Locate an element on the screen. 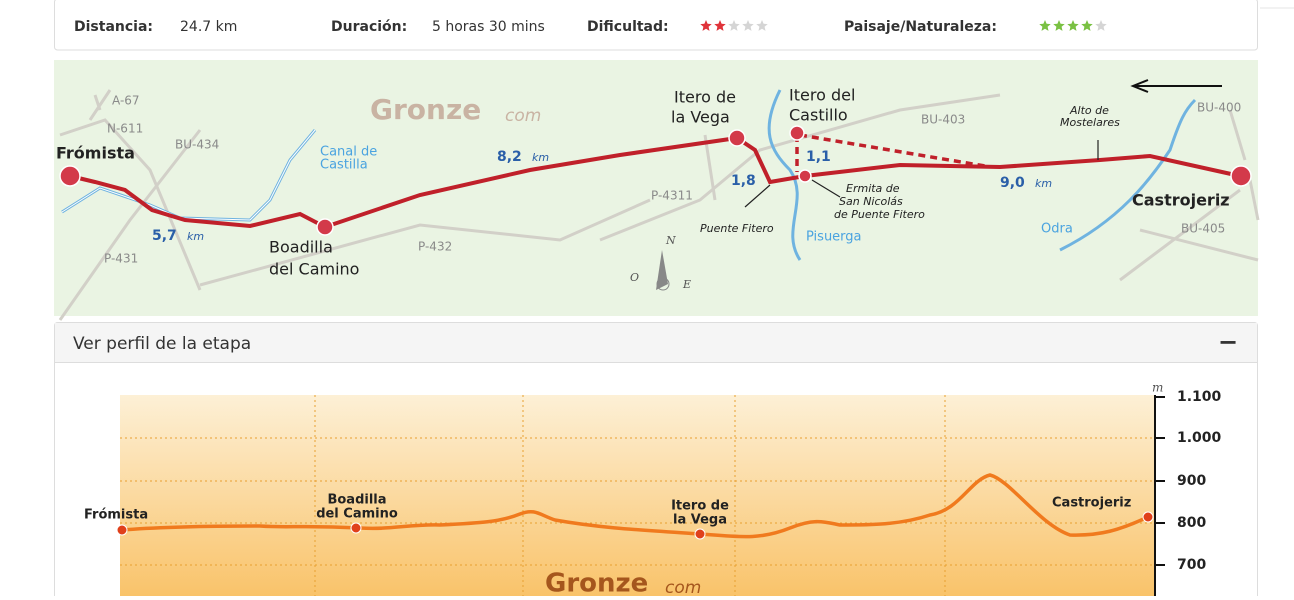 The height and width of the screenshot is (600, 1294). place: Itero del is located at coordinates (822, 95).